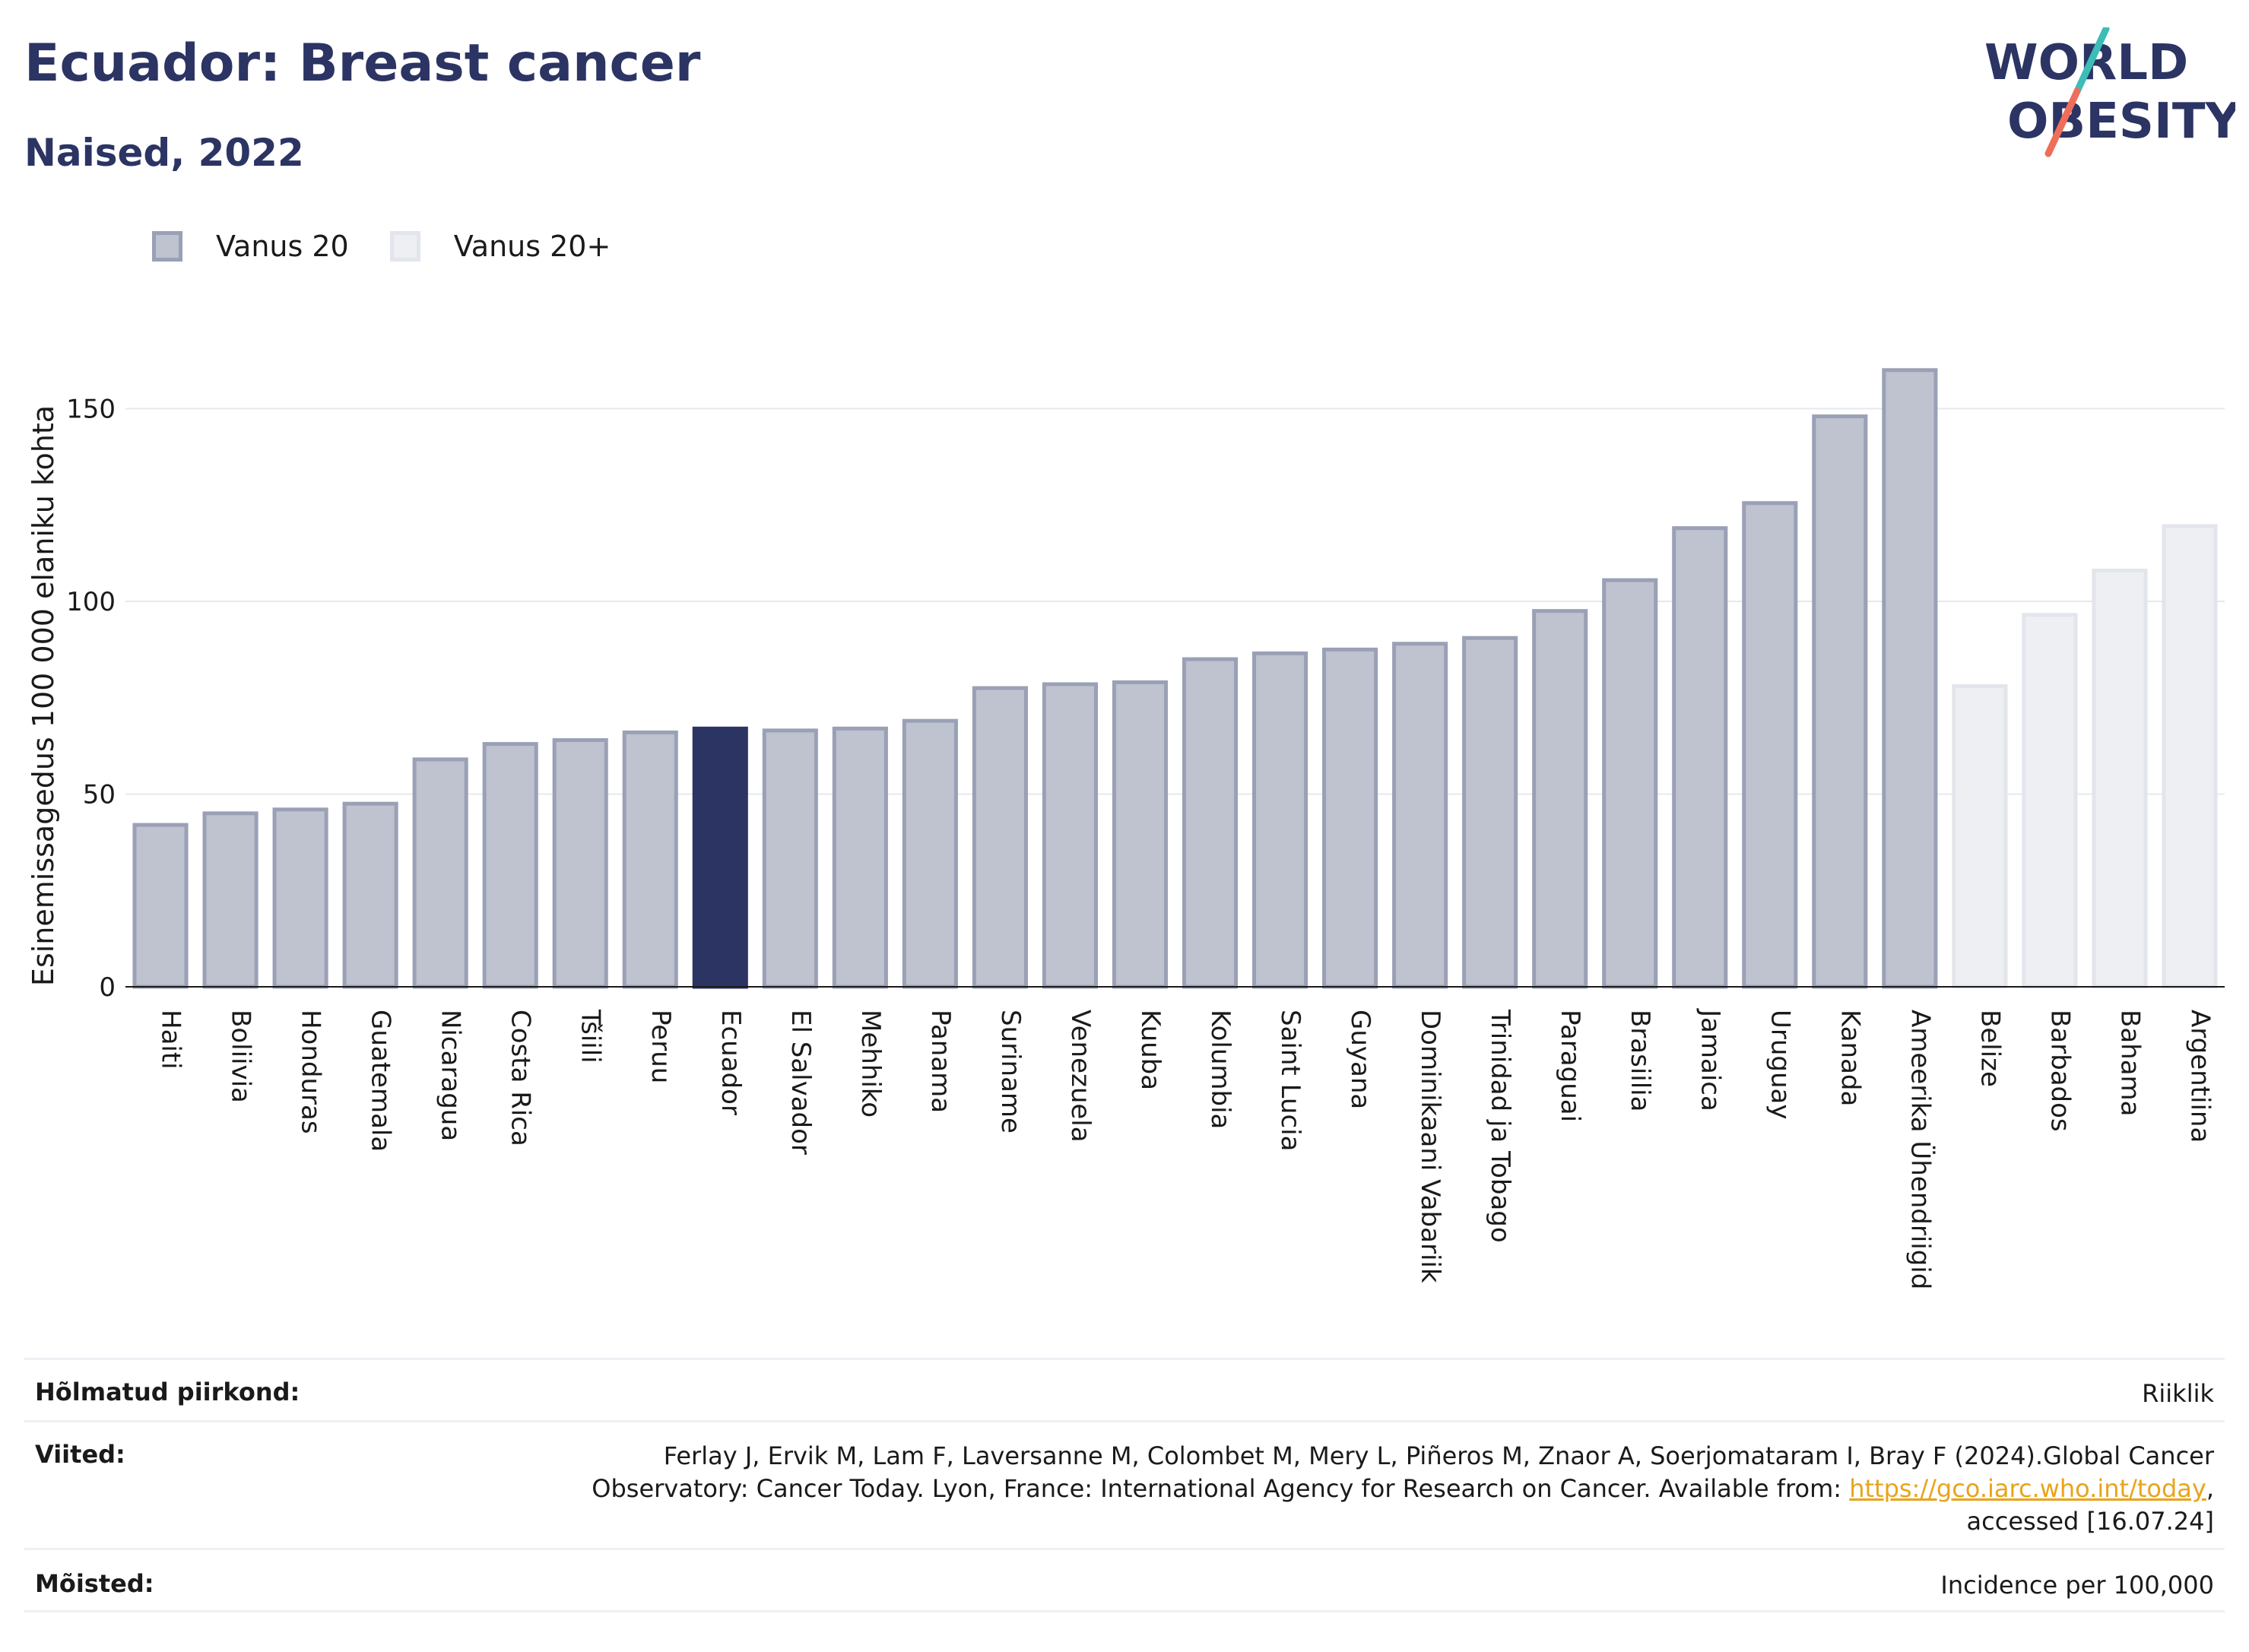  Describe the element at coordinates (1980, 836) in the screenshot. I see `bar-belize` at that location.